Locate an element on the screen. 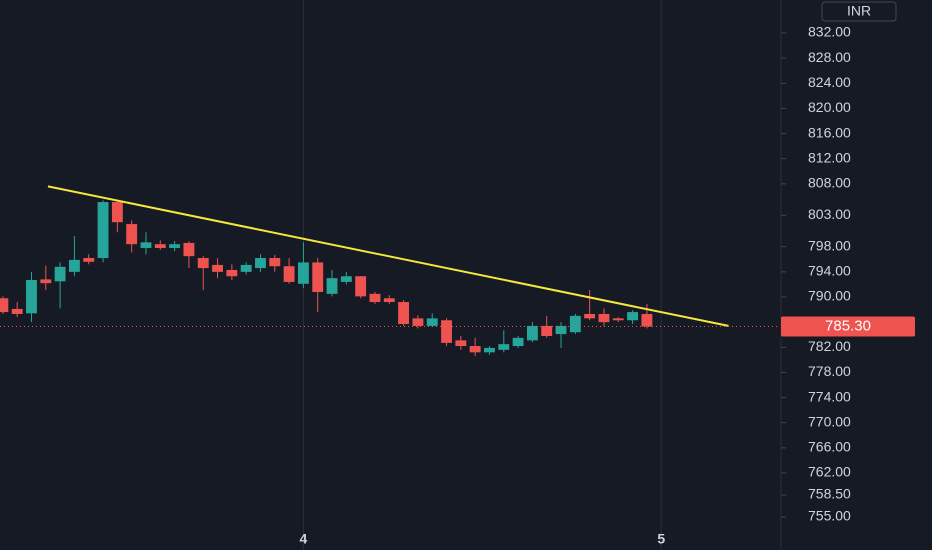 The image size is (932, 550). y-tick-label: 798.00 is located at coordinates (829, 245).